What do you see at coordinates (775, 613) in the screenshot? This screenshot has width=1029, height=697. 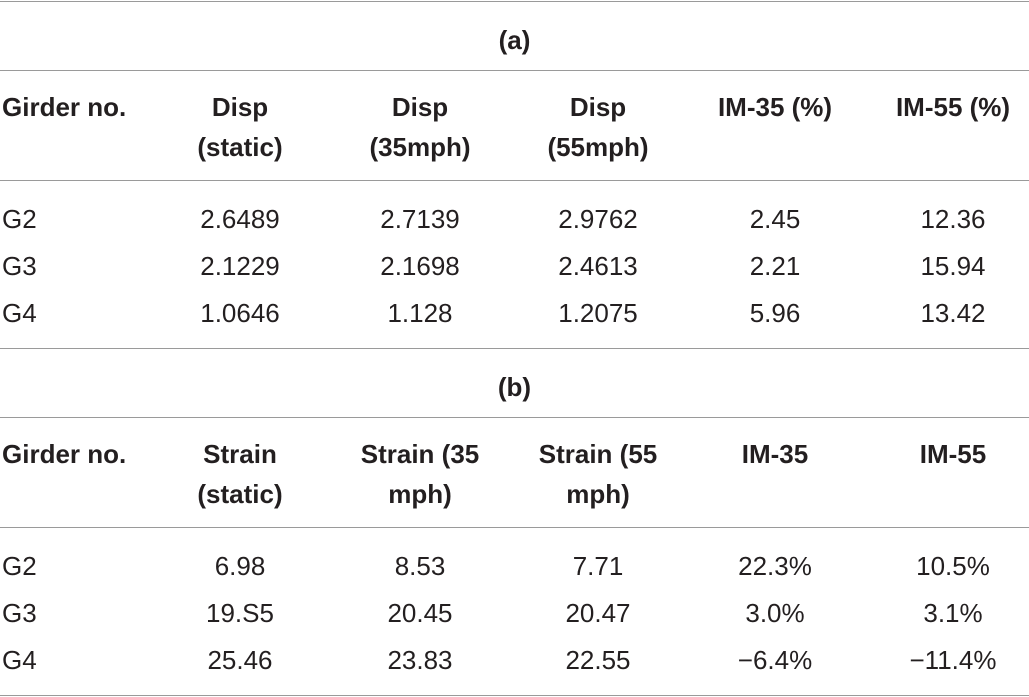 I see `table-cell: 3.0%` at bounding box center [775, 613].